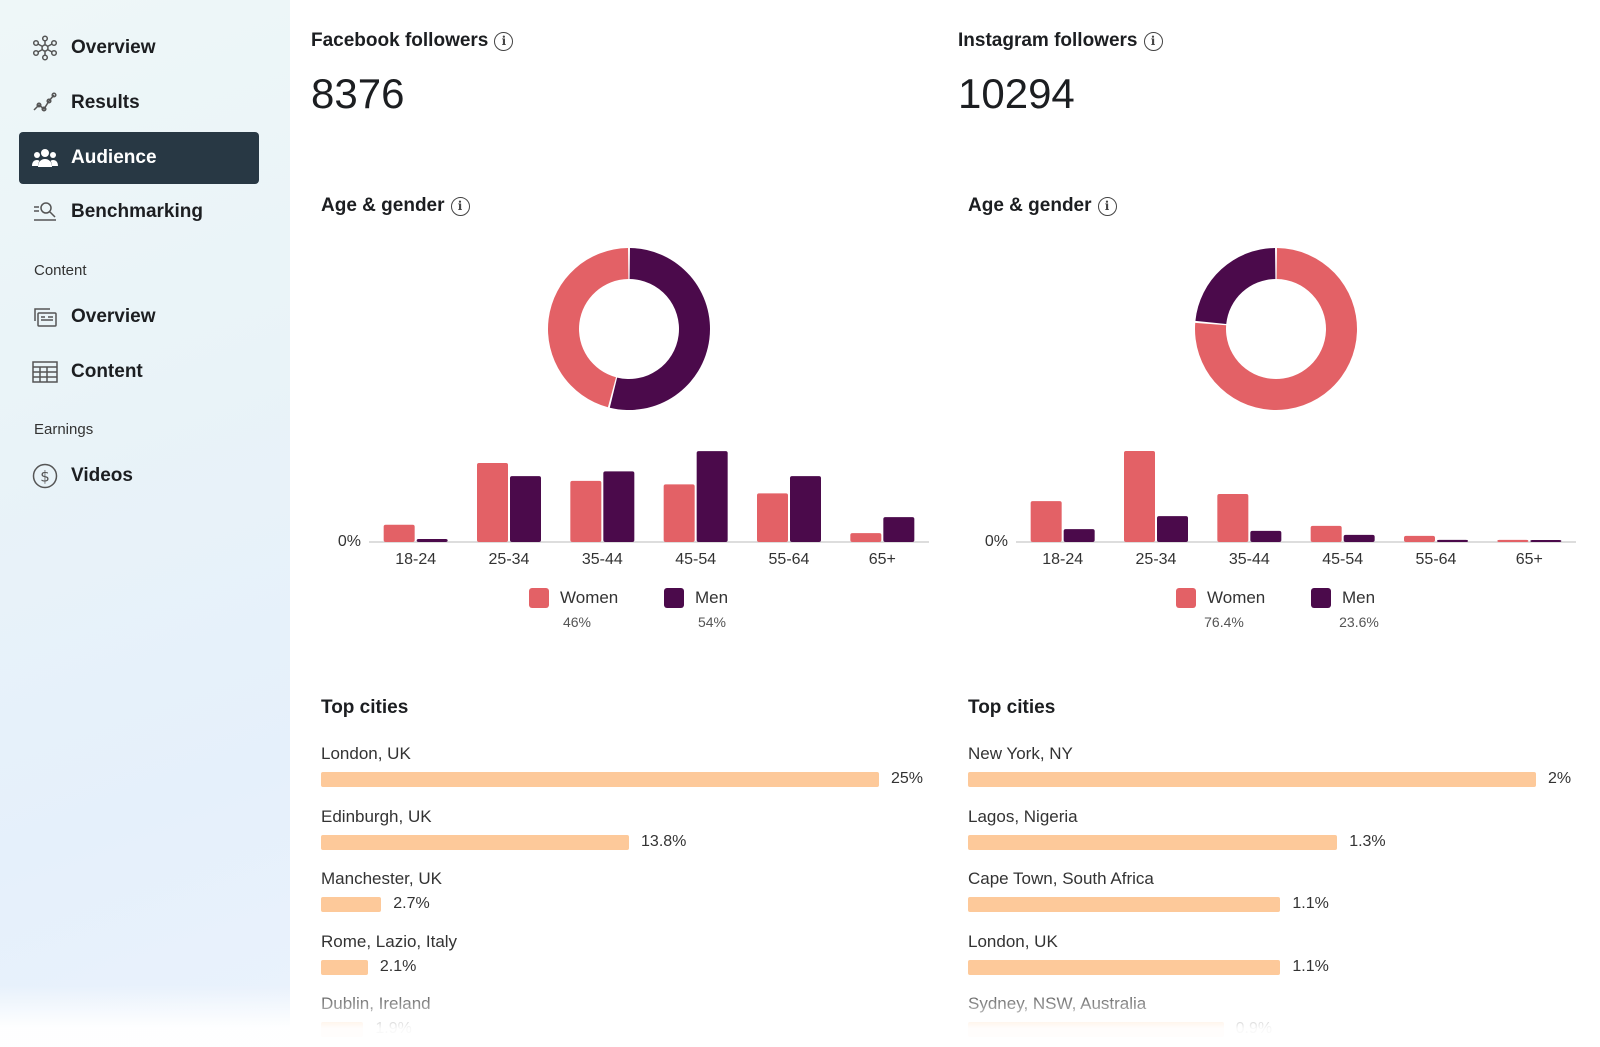 Image resolution: width=1600 pixels, height=1047 pixels. Describe the element at coordinates (907, 778) in the screenshot. I see `city-value: 25%` at that location.